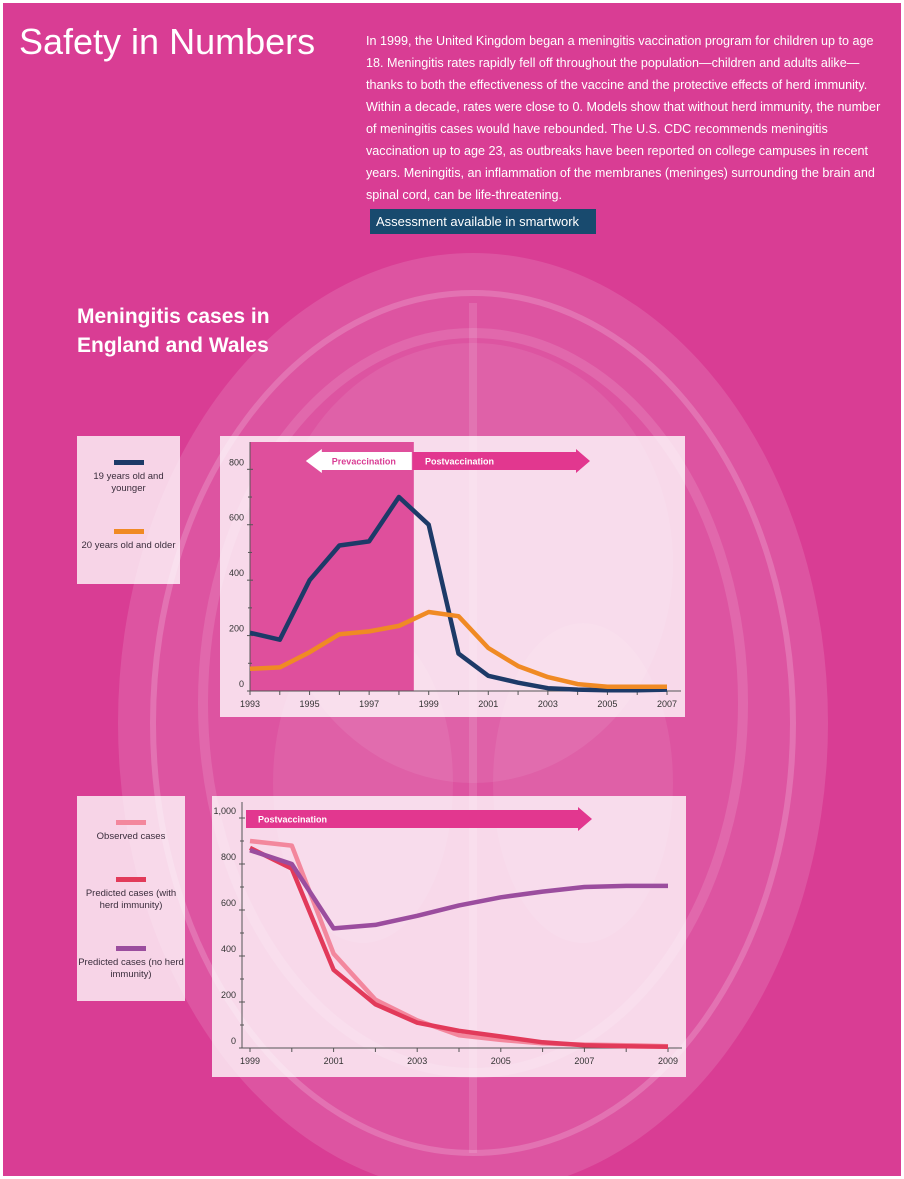 This screenshot has height=1179, width=904. What do you see at coordinates (332, 566) in the screenshot?
I see `prevaccination-region` at bounding box center [332, 566].